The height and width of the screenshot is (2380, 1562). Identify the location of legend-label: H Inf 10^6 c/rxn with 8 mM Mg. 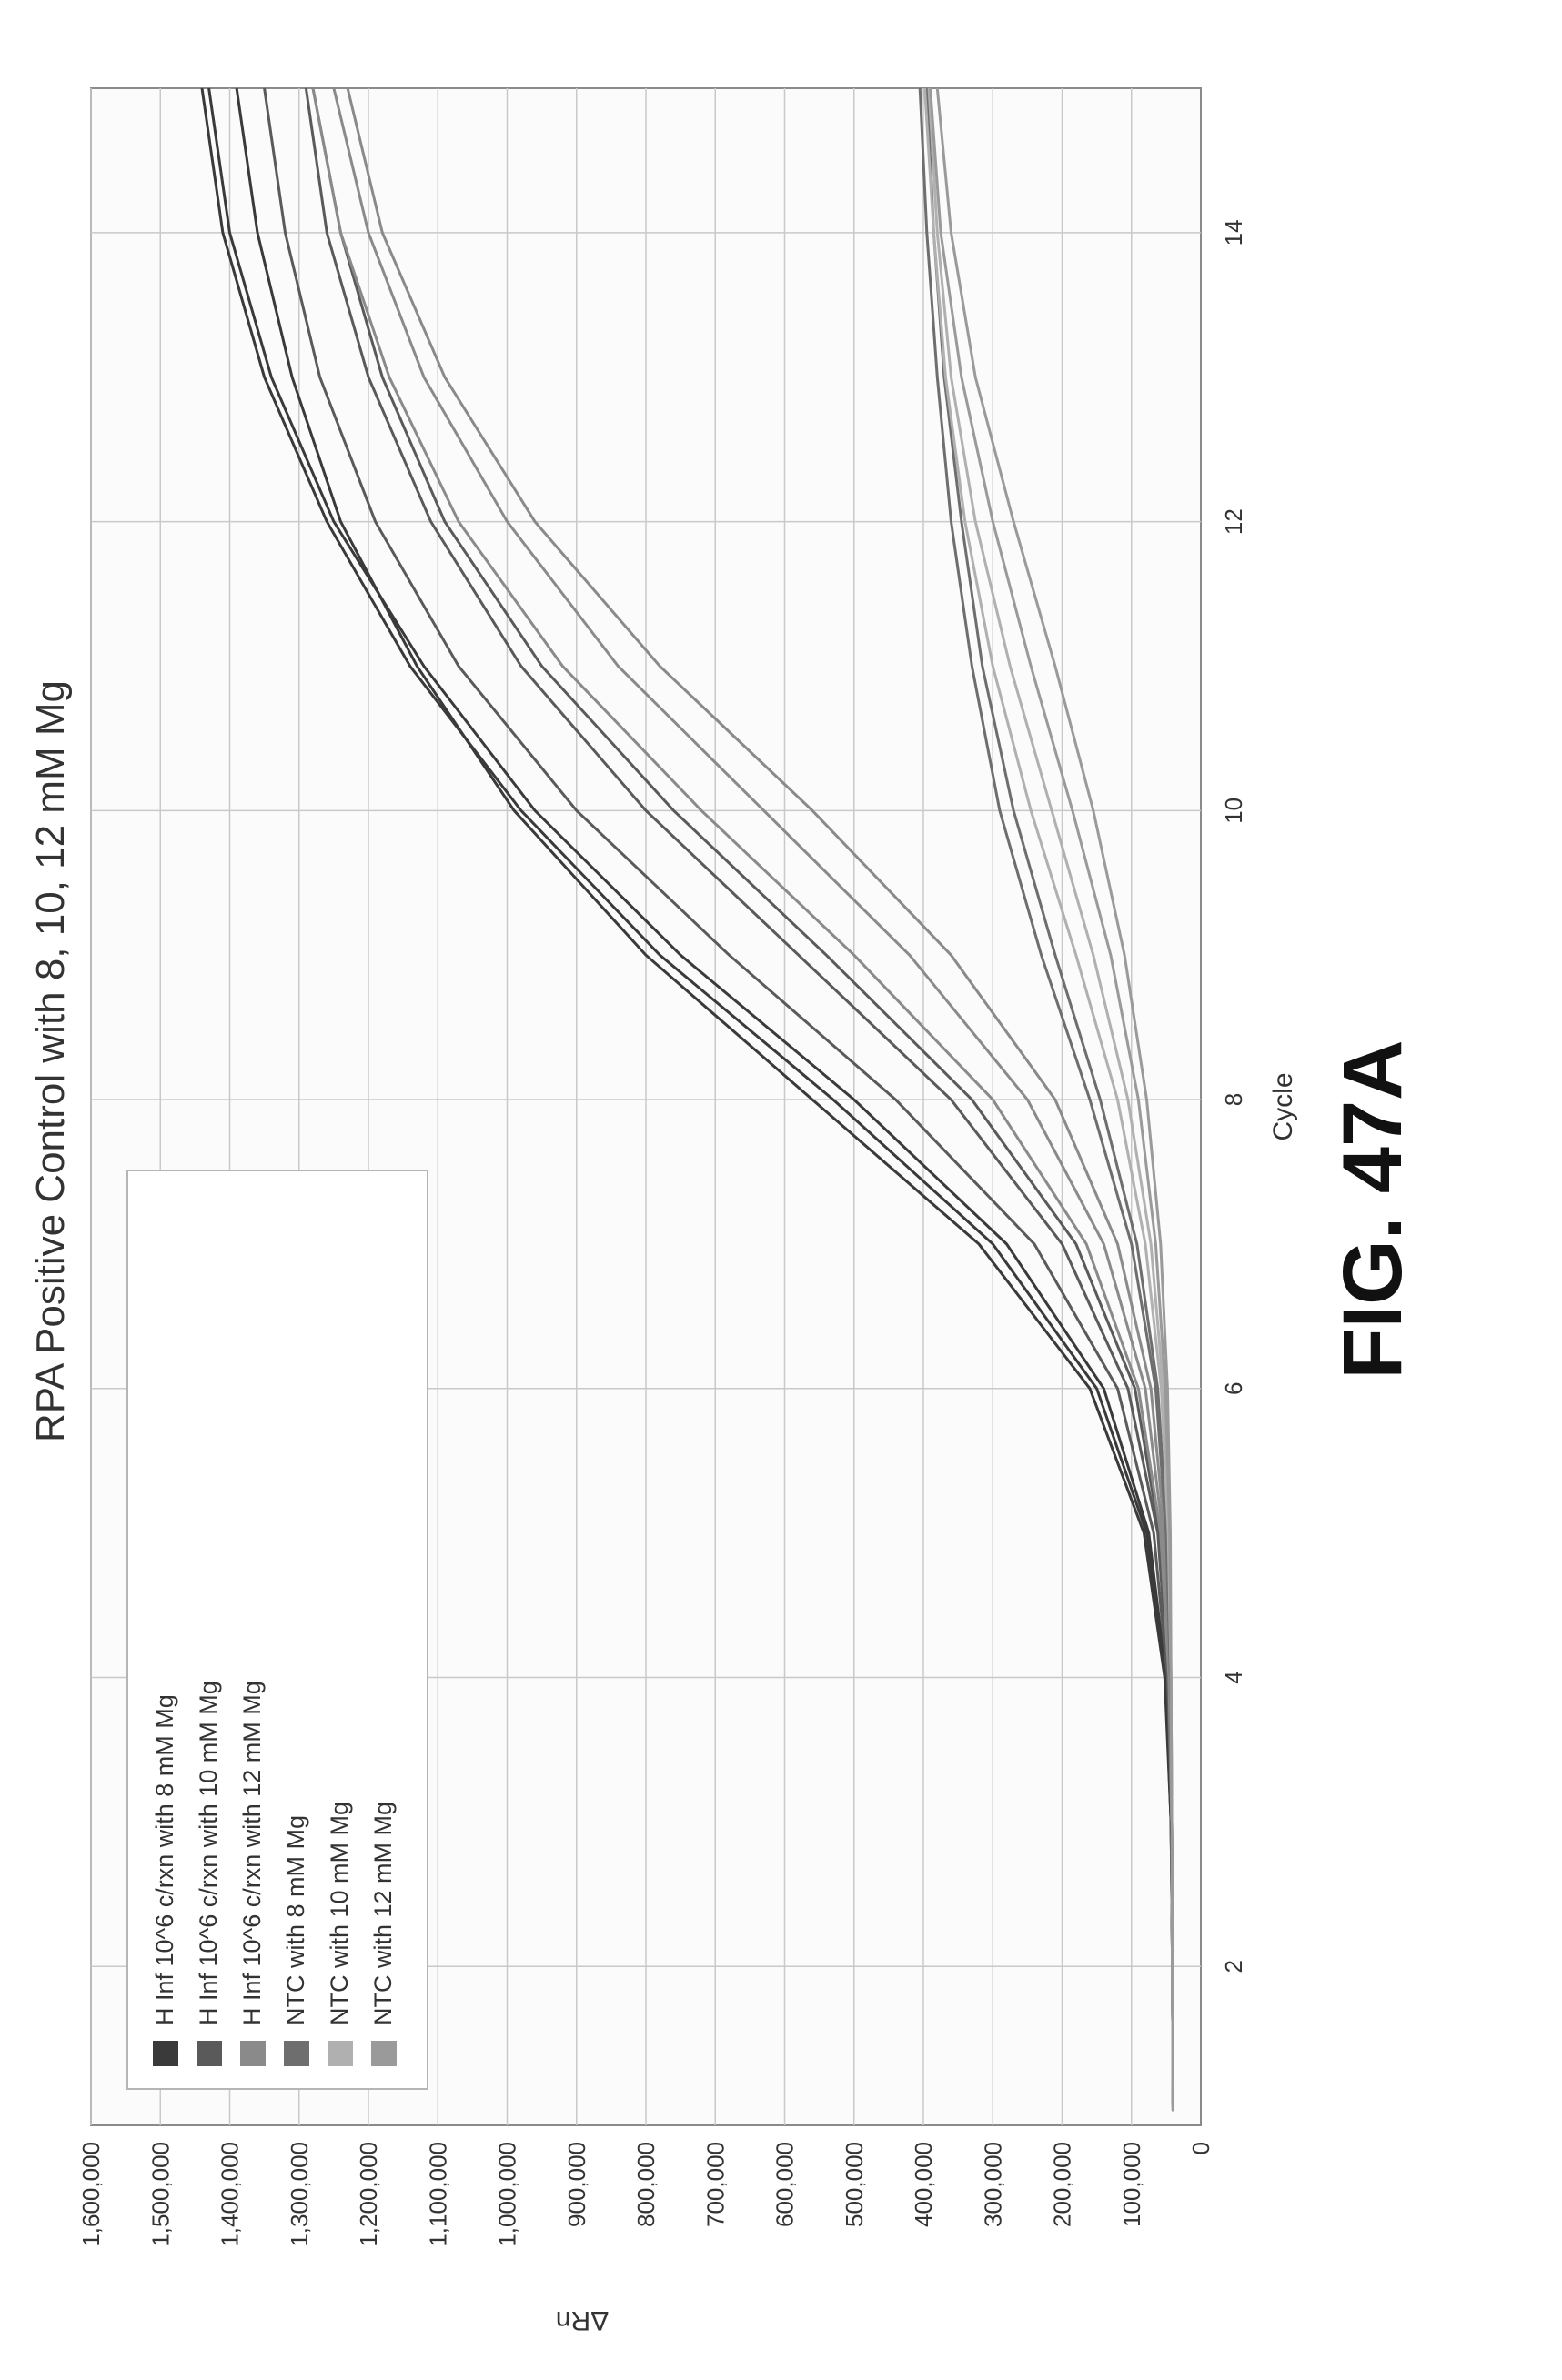
(164, 1860).